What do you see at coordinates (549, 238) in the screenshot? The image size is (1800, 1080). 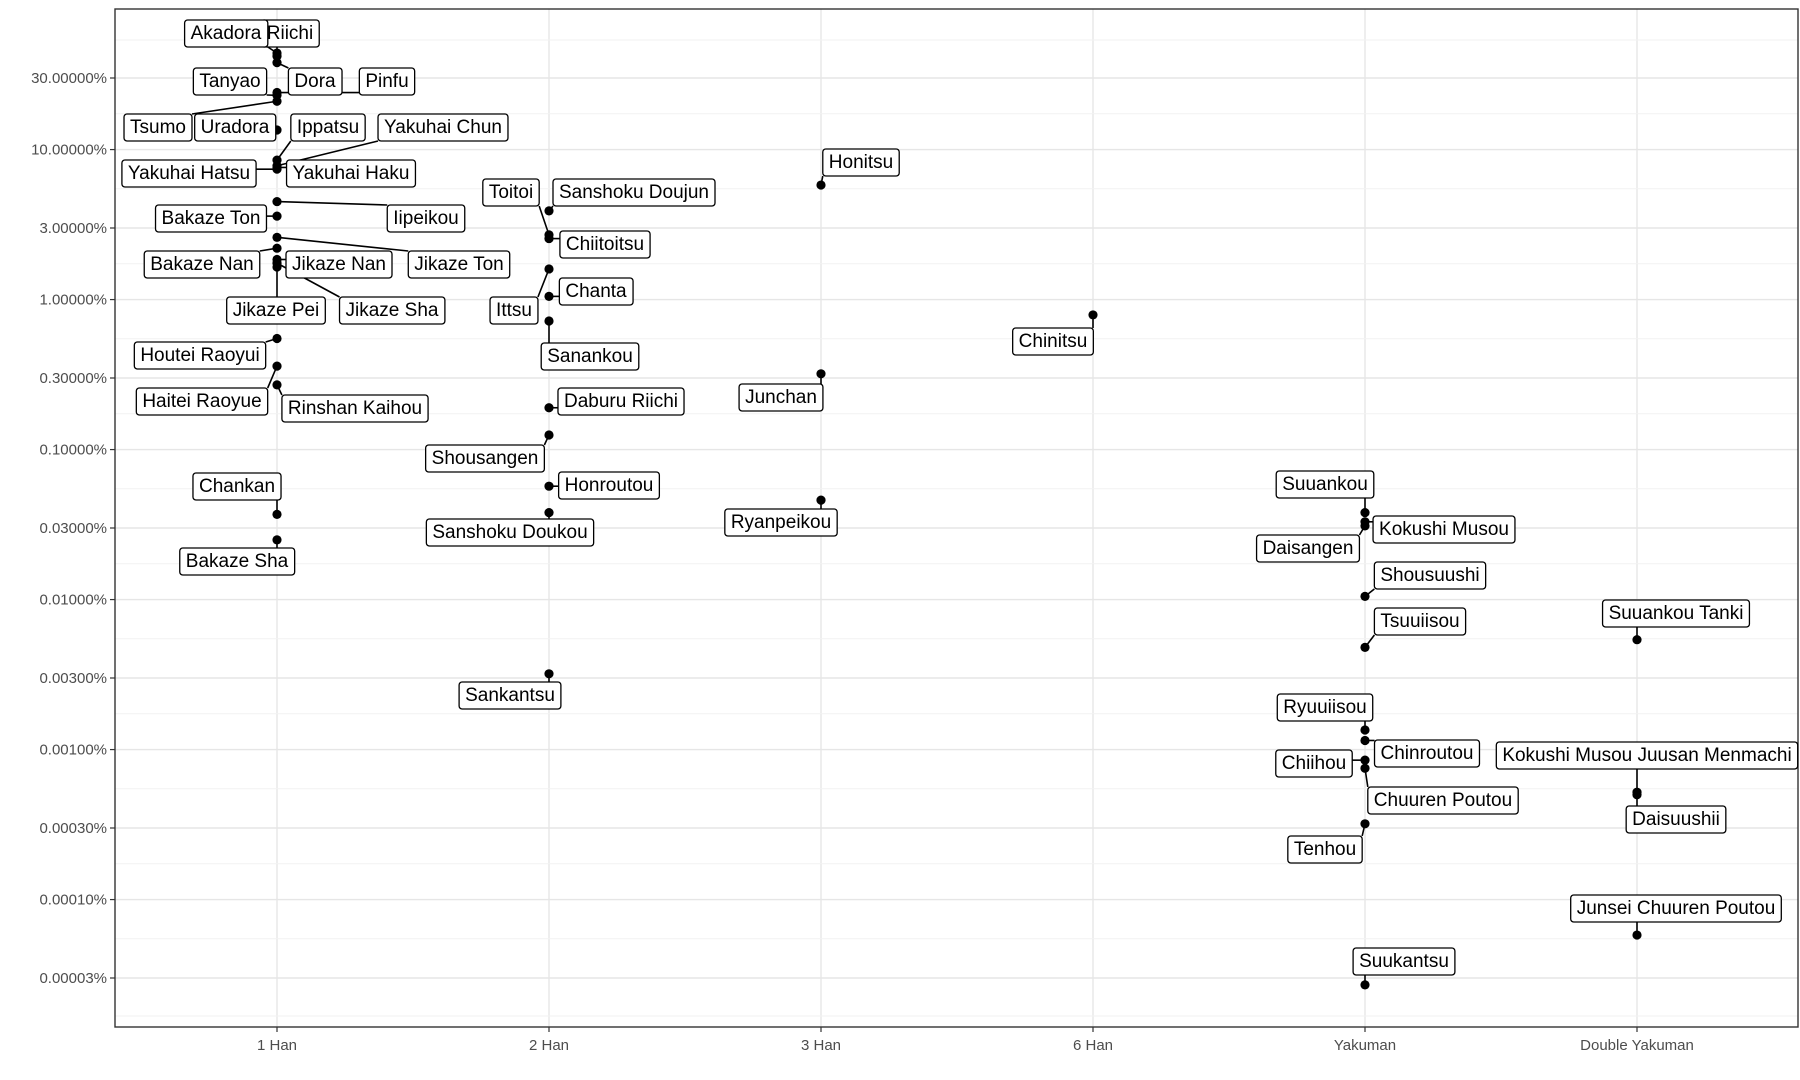 I see `data-point-chiitoitsu` at bounding box center [549, 238].